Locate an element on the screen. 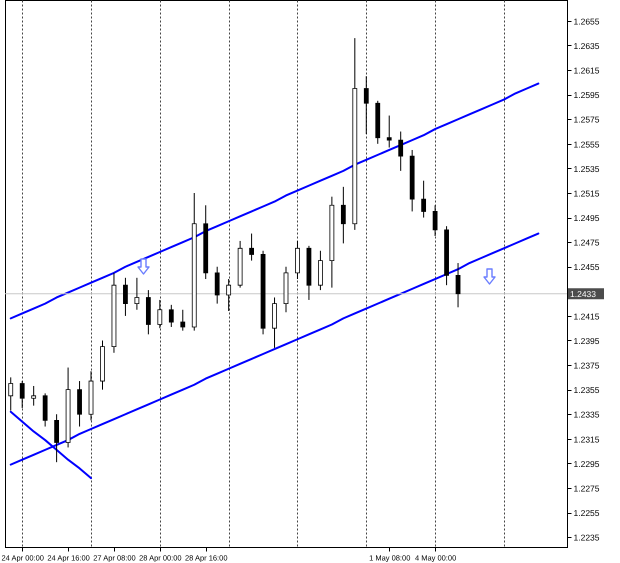 Image resolution: width=620 pixels, height=563 pixels. ref-line-label: 1.2433 is located at coordinates (583, 293).